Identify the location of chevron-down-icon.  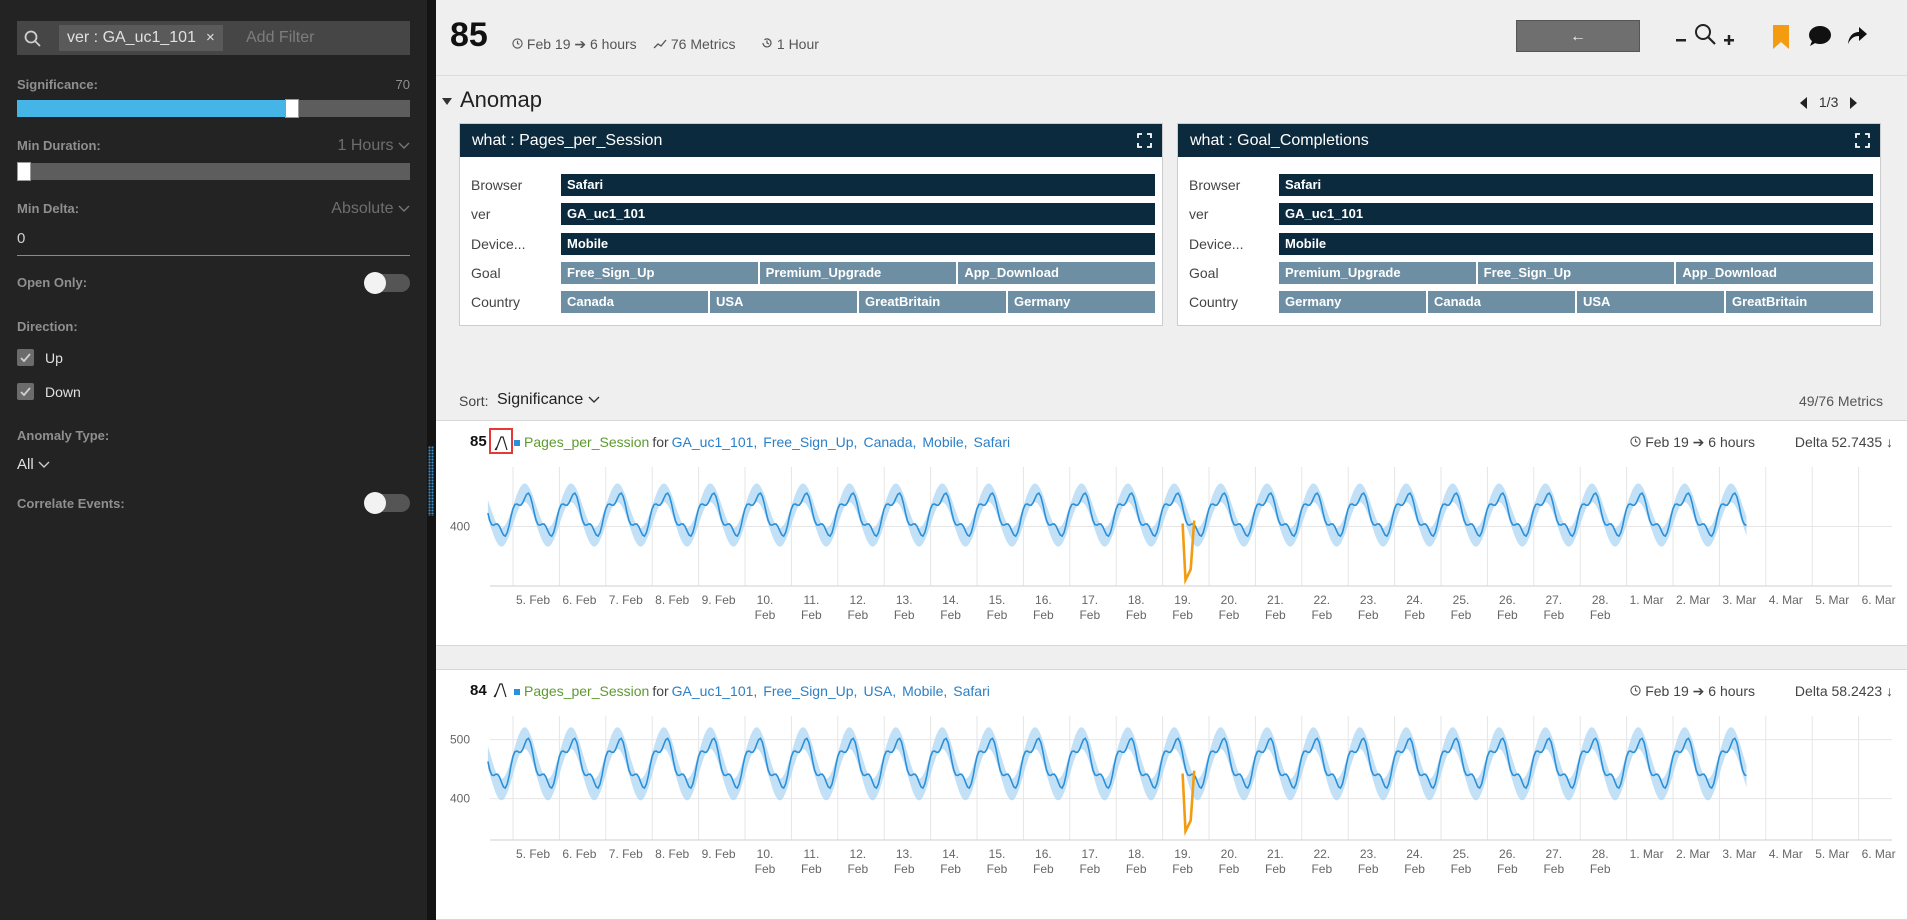
(44, 464).